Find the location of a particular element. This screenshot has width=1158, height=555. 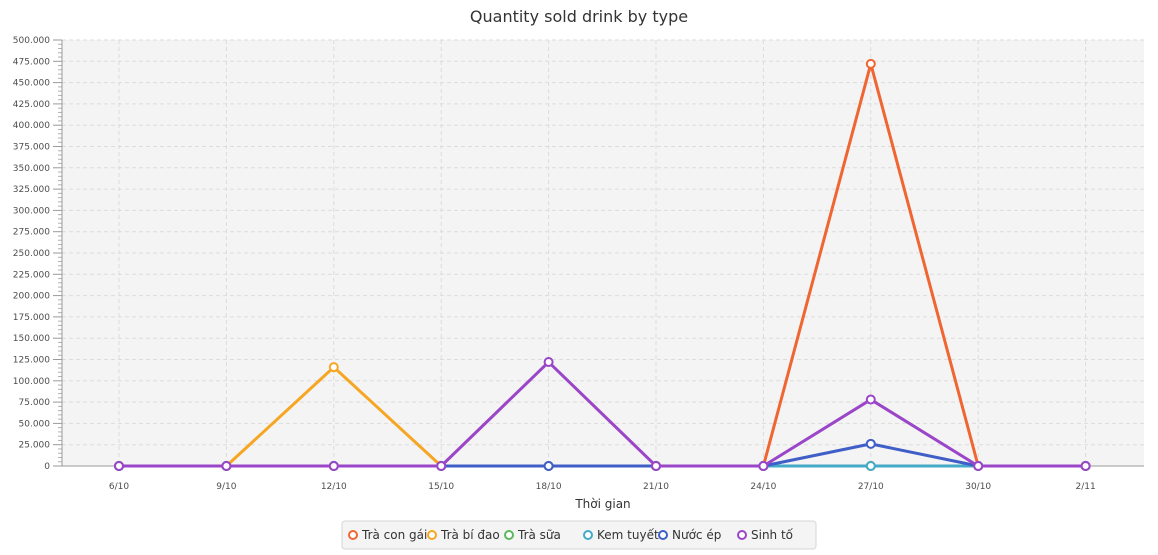

legend-label: Trà sữa is located at coordinates (539, 535).